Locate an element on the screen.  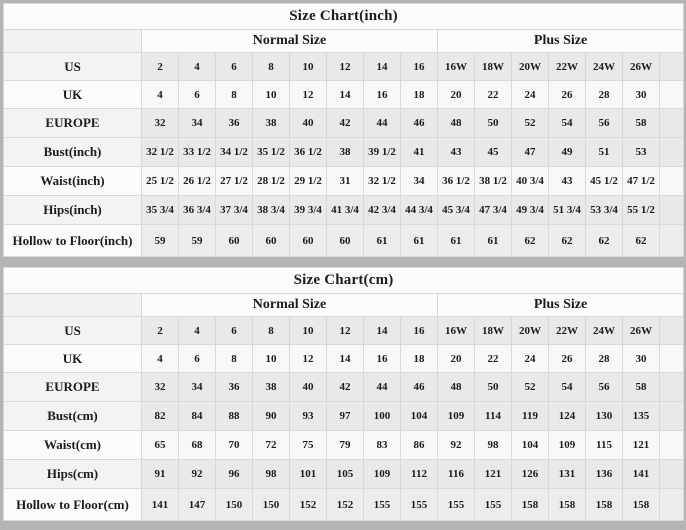
cell: 115 is located at coordinates (604, 445).